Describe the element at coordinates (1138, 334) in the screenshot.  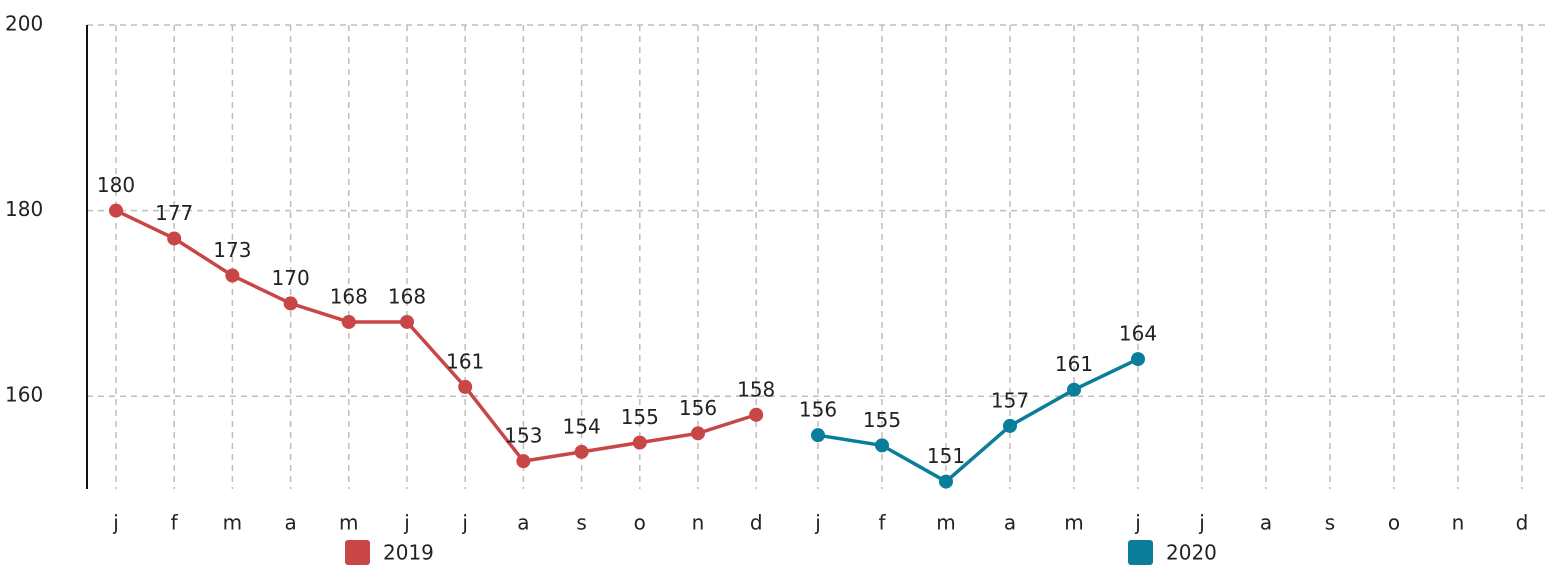
I see `data-label: 164` at that location.